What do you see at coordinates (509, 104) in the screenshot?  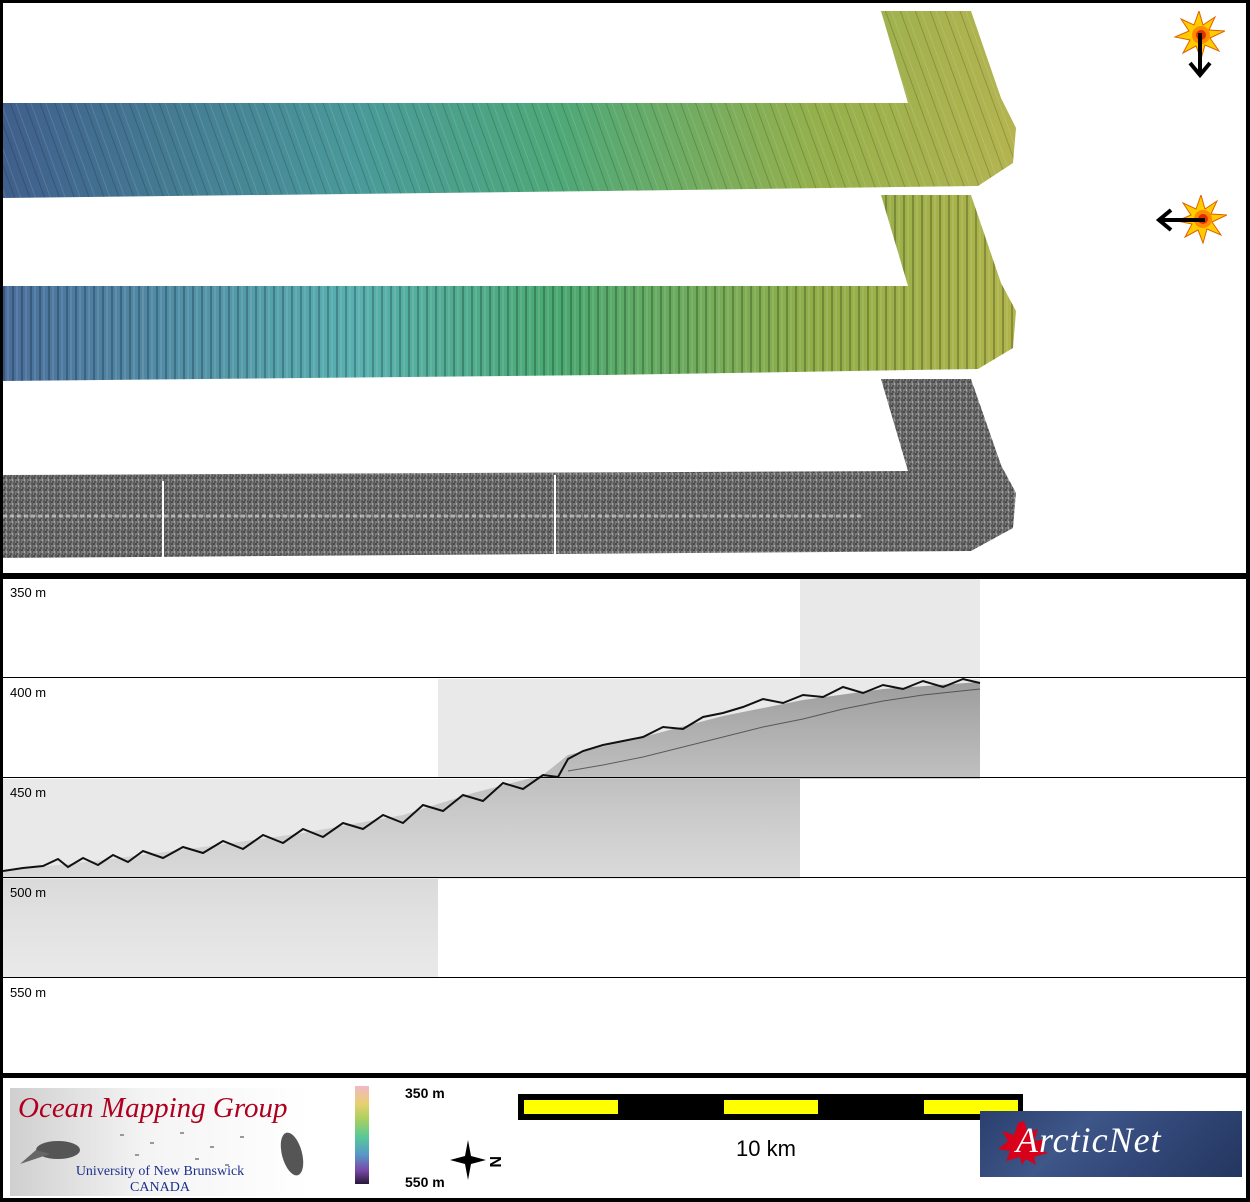 I see `bathymetry-swath-north-lit` at bounding box center [509, 104].